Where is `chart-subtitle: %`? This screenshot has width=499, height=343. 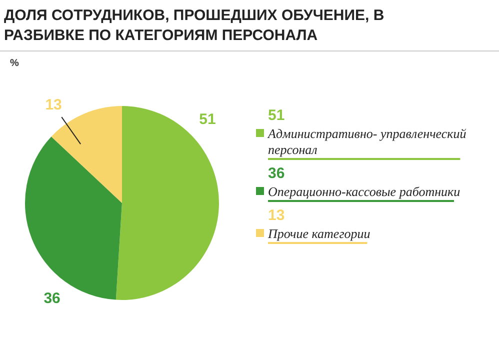
chart-subtitle: % is located at coordinates (14, 63).